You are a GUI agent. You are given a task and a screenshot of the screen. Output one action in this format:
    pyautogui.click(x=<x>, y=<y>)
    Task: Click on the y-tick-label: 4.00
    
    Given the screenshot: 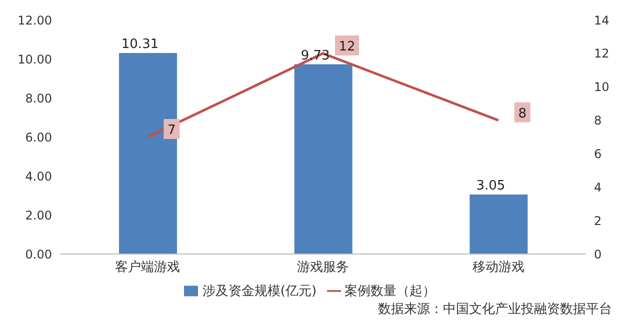 What is the action you would take?
    pyautogui.click(x=38, y=176)
    